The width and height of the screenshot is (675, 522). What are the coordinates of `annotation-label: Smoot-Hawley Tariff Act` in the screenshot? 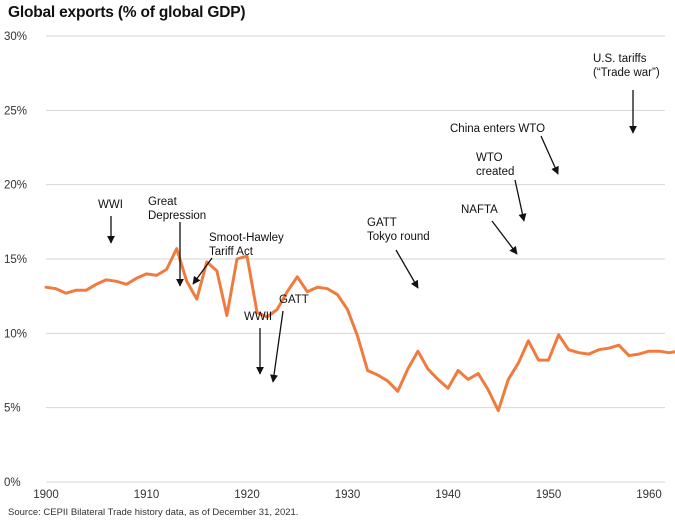 It's located at (246, 245).